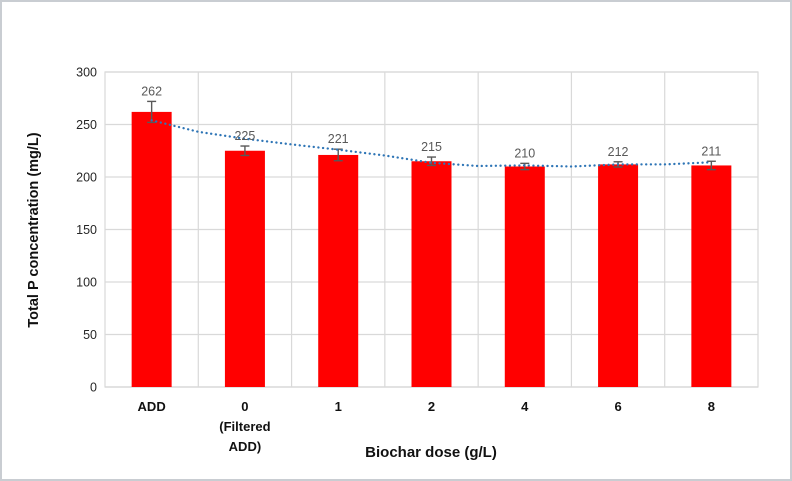  Describe the element at coordinates (524, 153) in the screenshot. I see `bar-value-label: 210` at that location.